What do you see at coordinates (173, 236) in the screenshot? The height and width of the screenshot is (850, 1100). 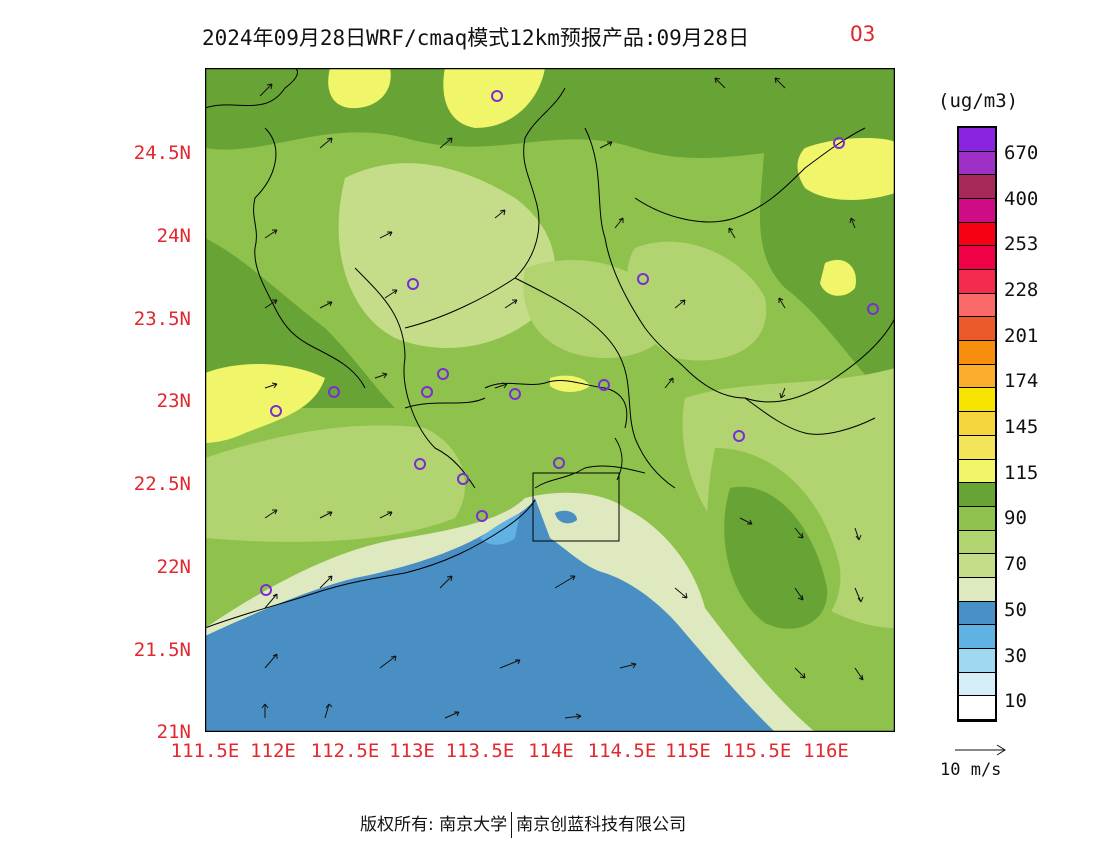 I see `lat-label-24: 24N` at bounding box center [173, 236].